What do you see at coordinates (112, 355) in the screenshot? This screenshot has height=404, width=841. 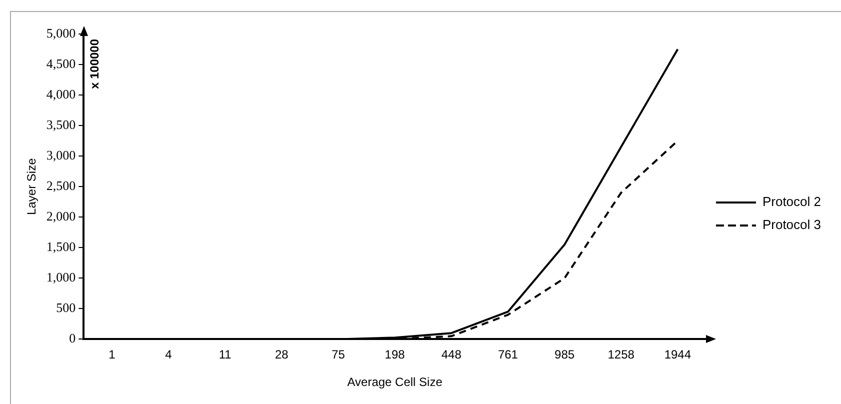 I see `x-tick-label: 1` at bounding box center [112, 355].